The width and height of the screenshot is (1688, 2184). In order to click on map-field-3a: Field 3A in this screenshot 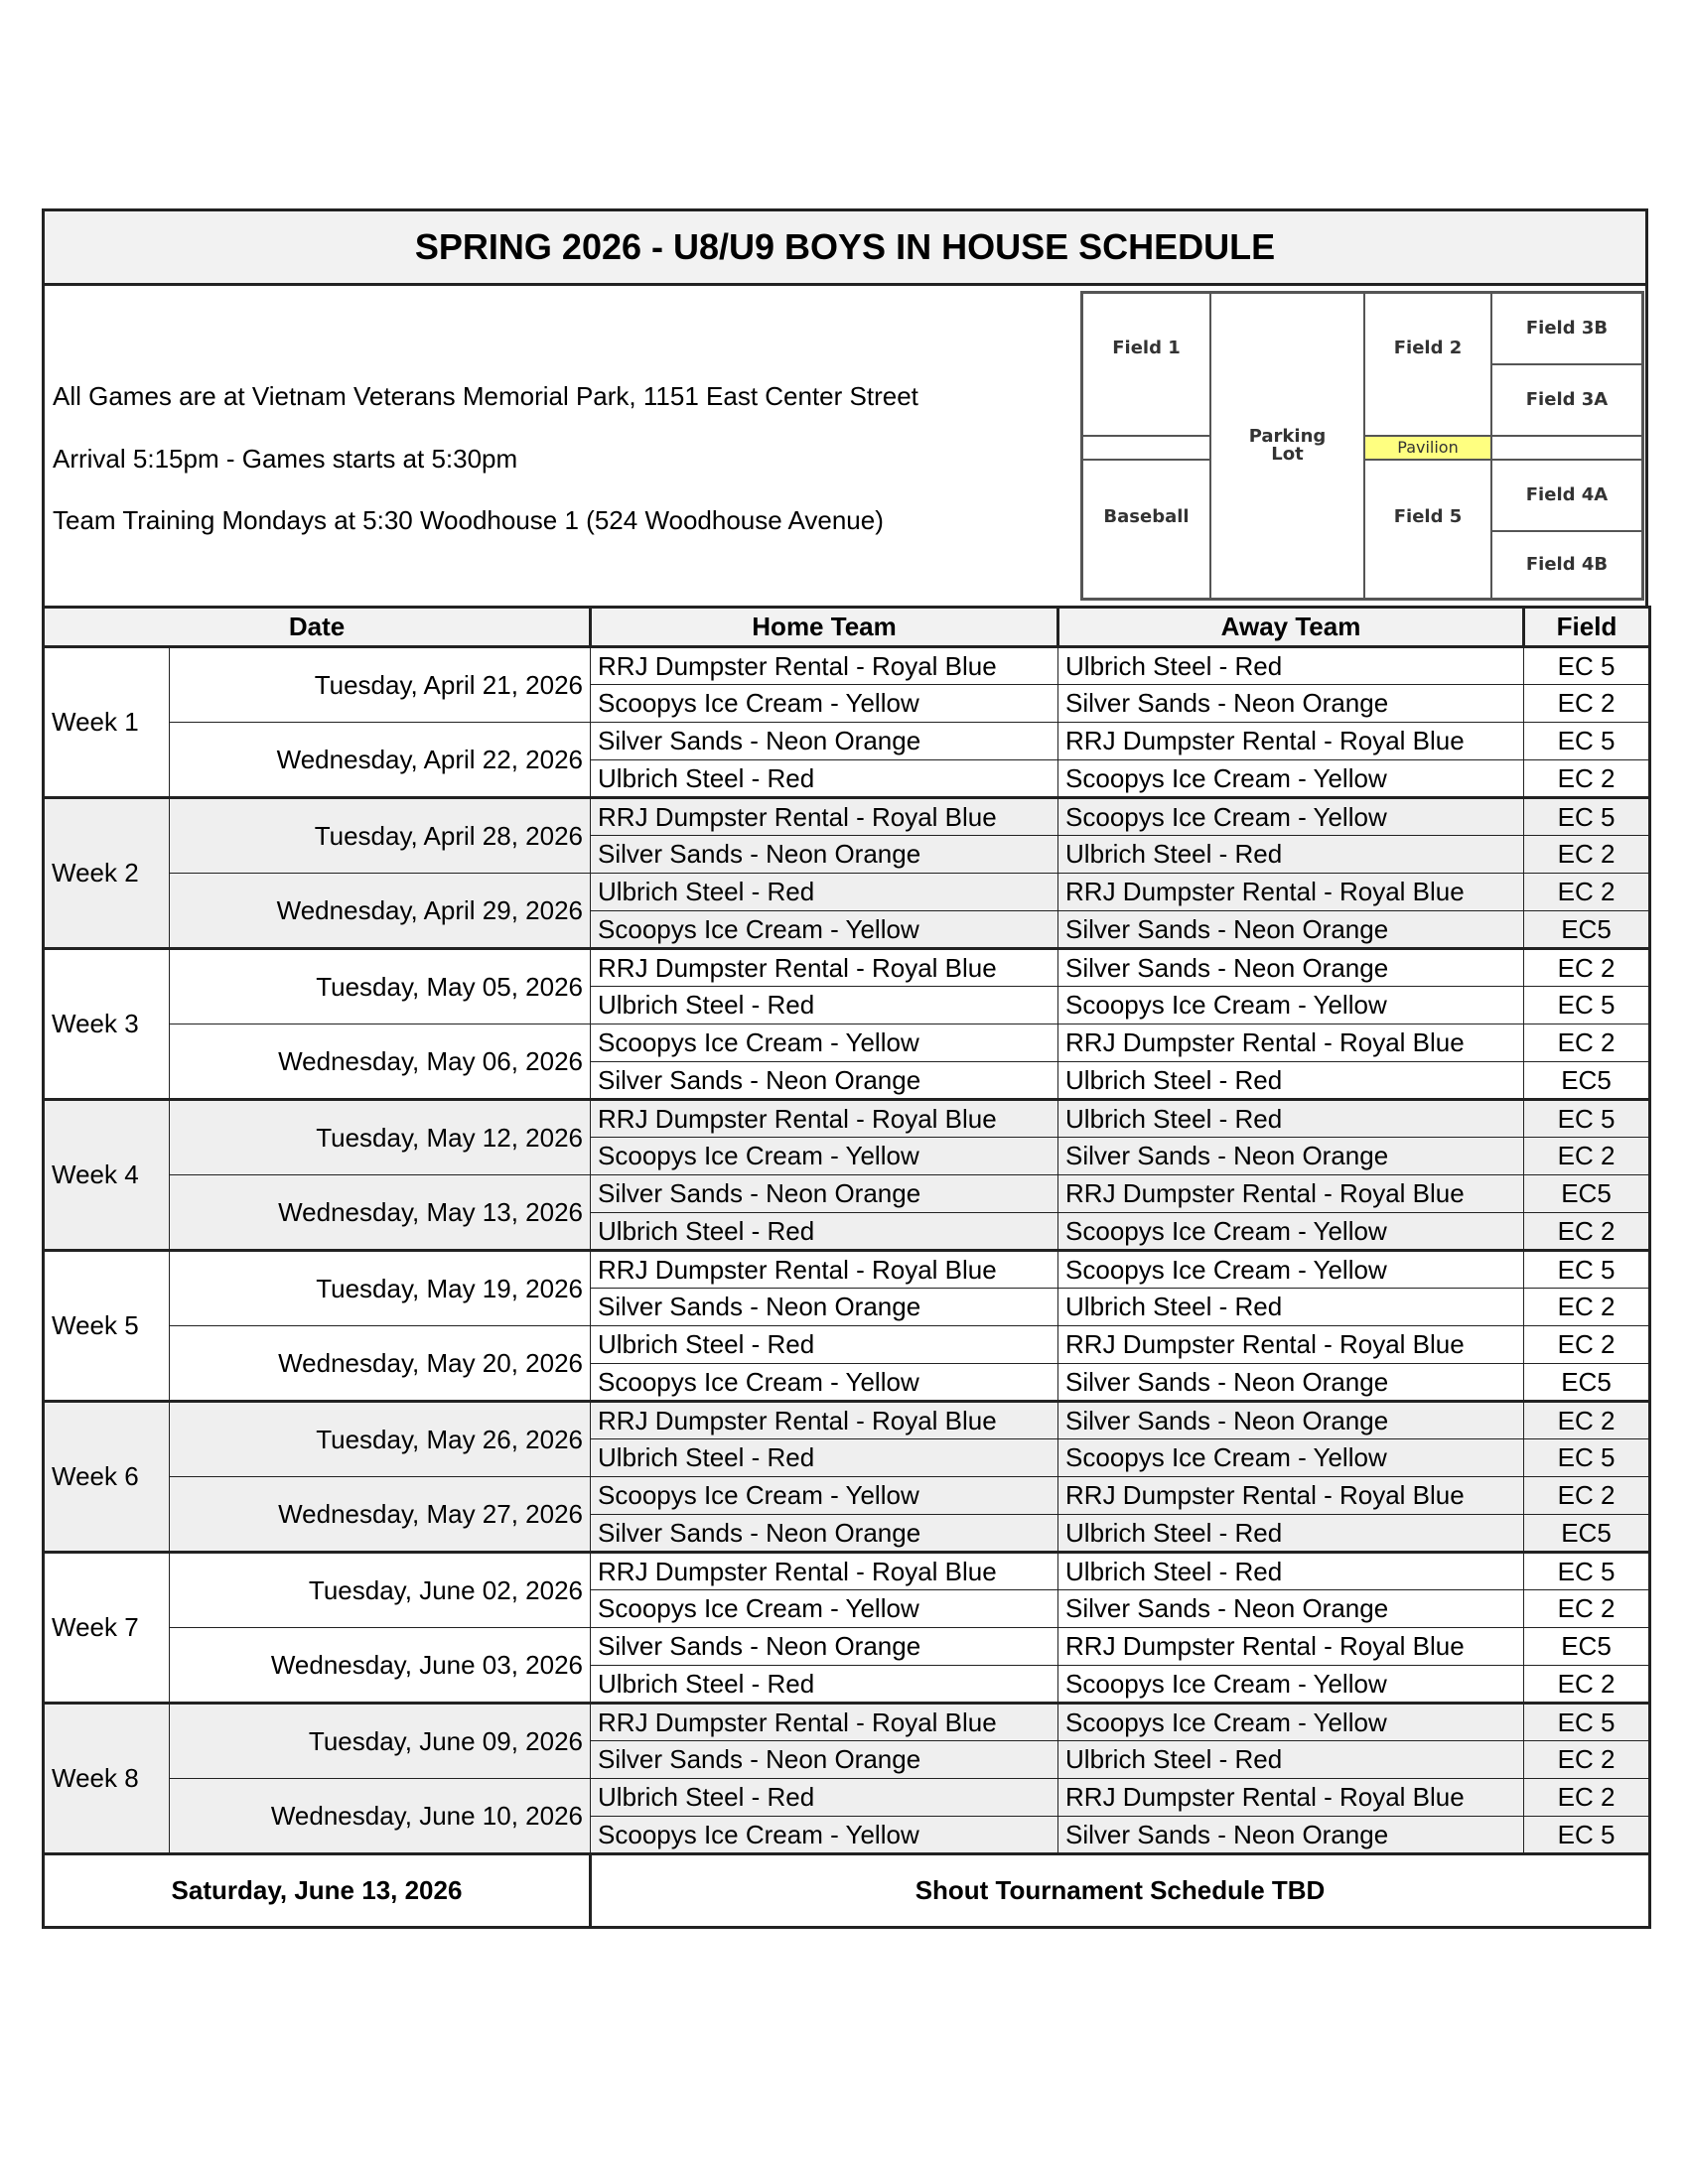, I will do `click(1566, 400)`.